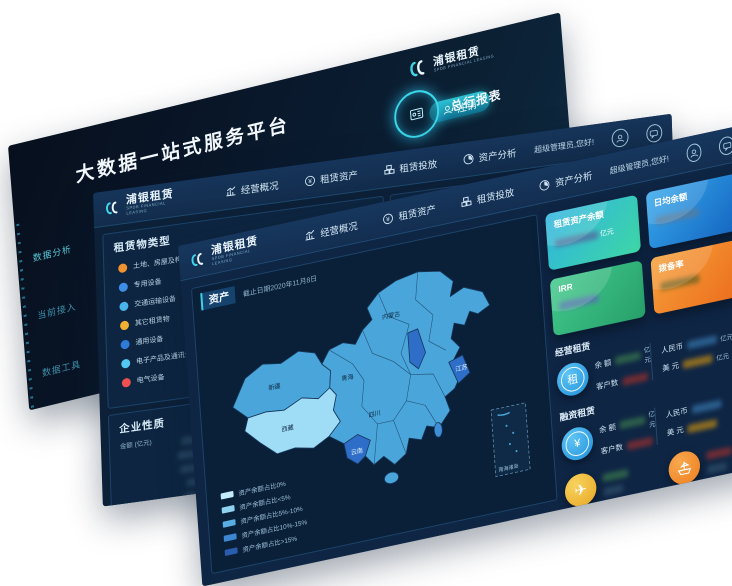  Describe the element at coordinates (476, 100) in the screenshot. I see `head-office-report-label: 总行报表` at that location.